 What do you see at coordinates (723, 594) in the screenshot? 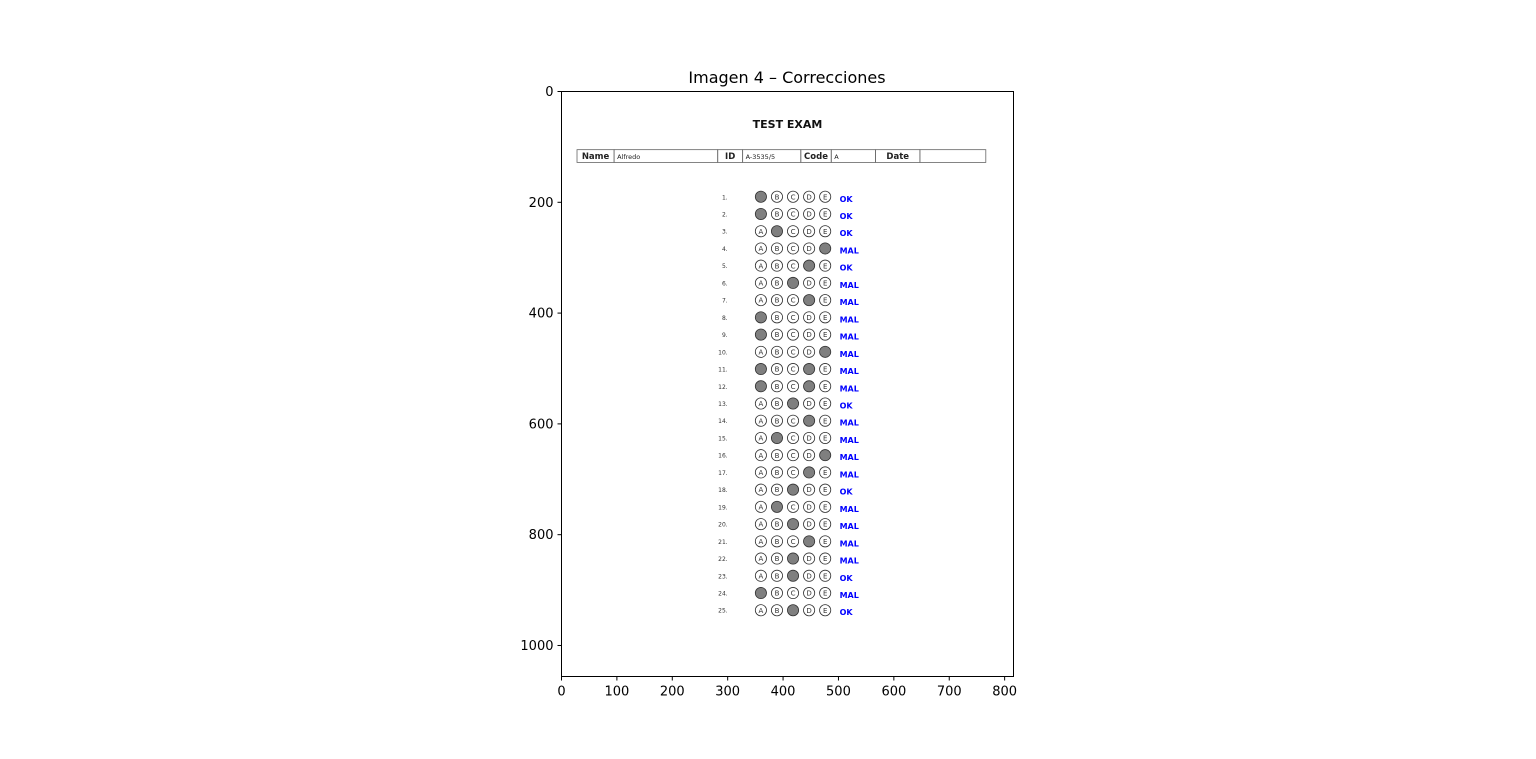
I see `question-number: 24.` at bounding box center [723, 594].